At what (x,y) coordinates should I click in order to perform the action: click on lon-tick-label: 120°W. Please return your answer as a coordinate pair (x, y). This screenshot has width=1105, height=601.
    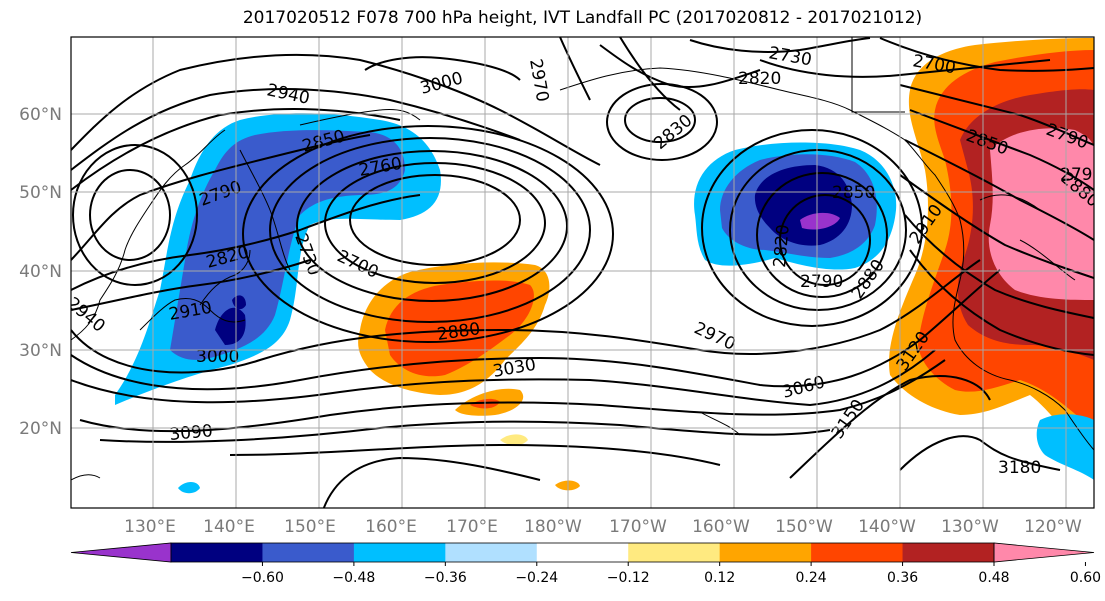
    Looking at the image, I should click on (1053, 527).